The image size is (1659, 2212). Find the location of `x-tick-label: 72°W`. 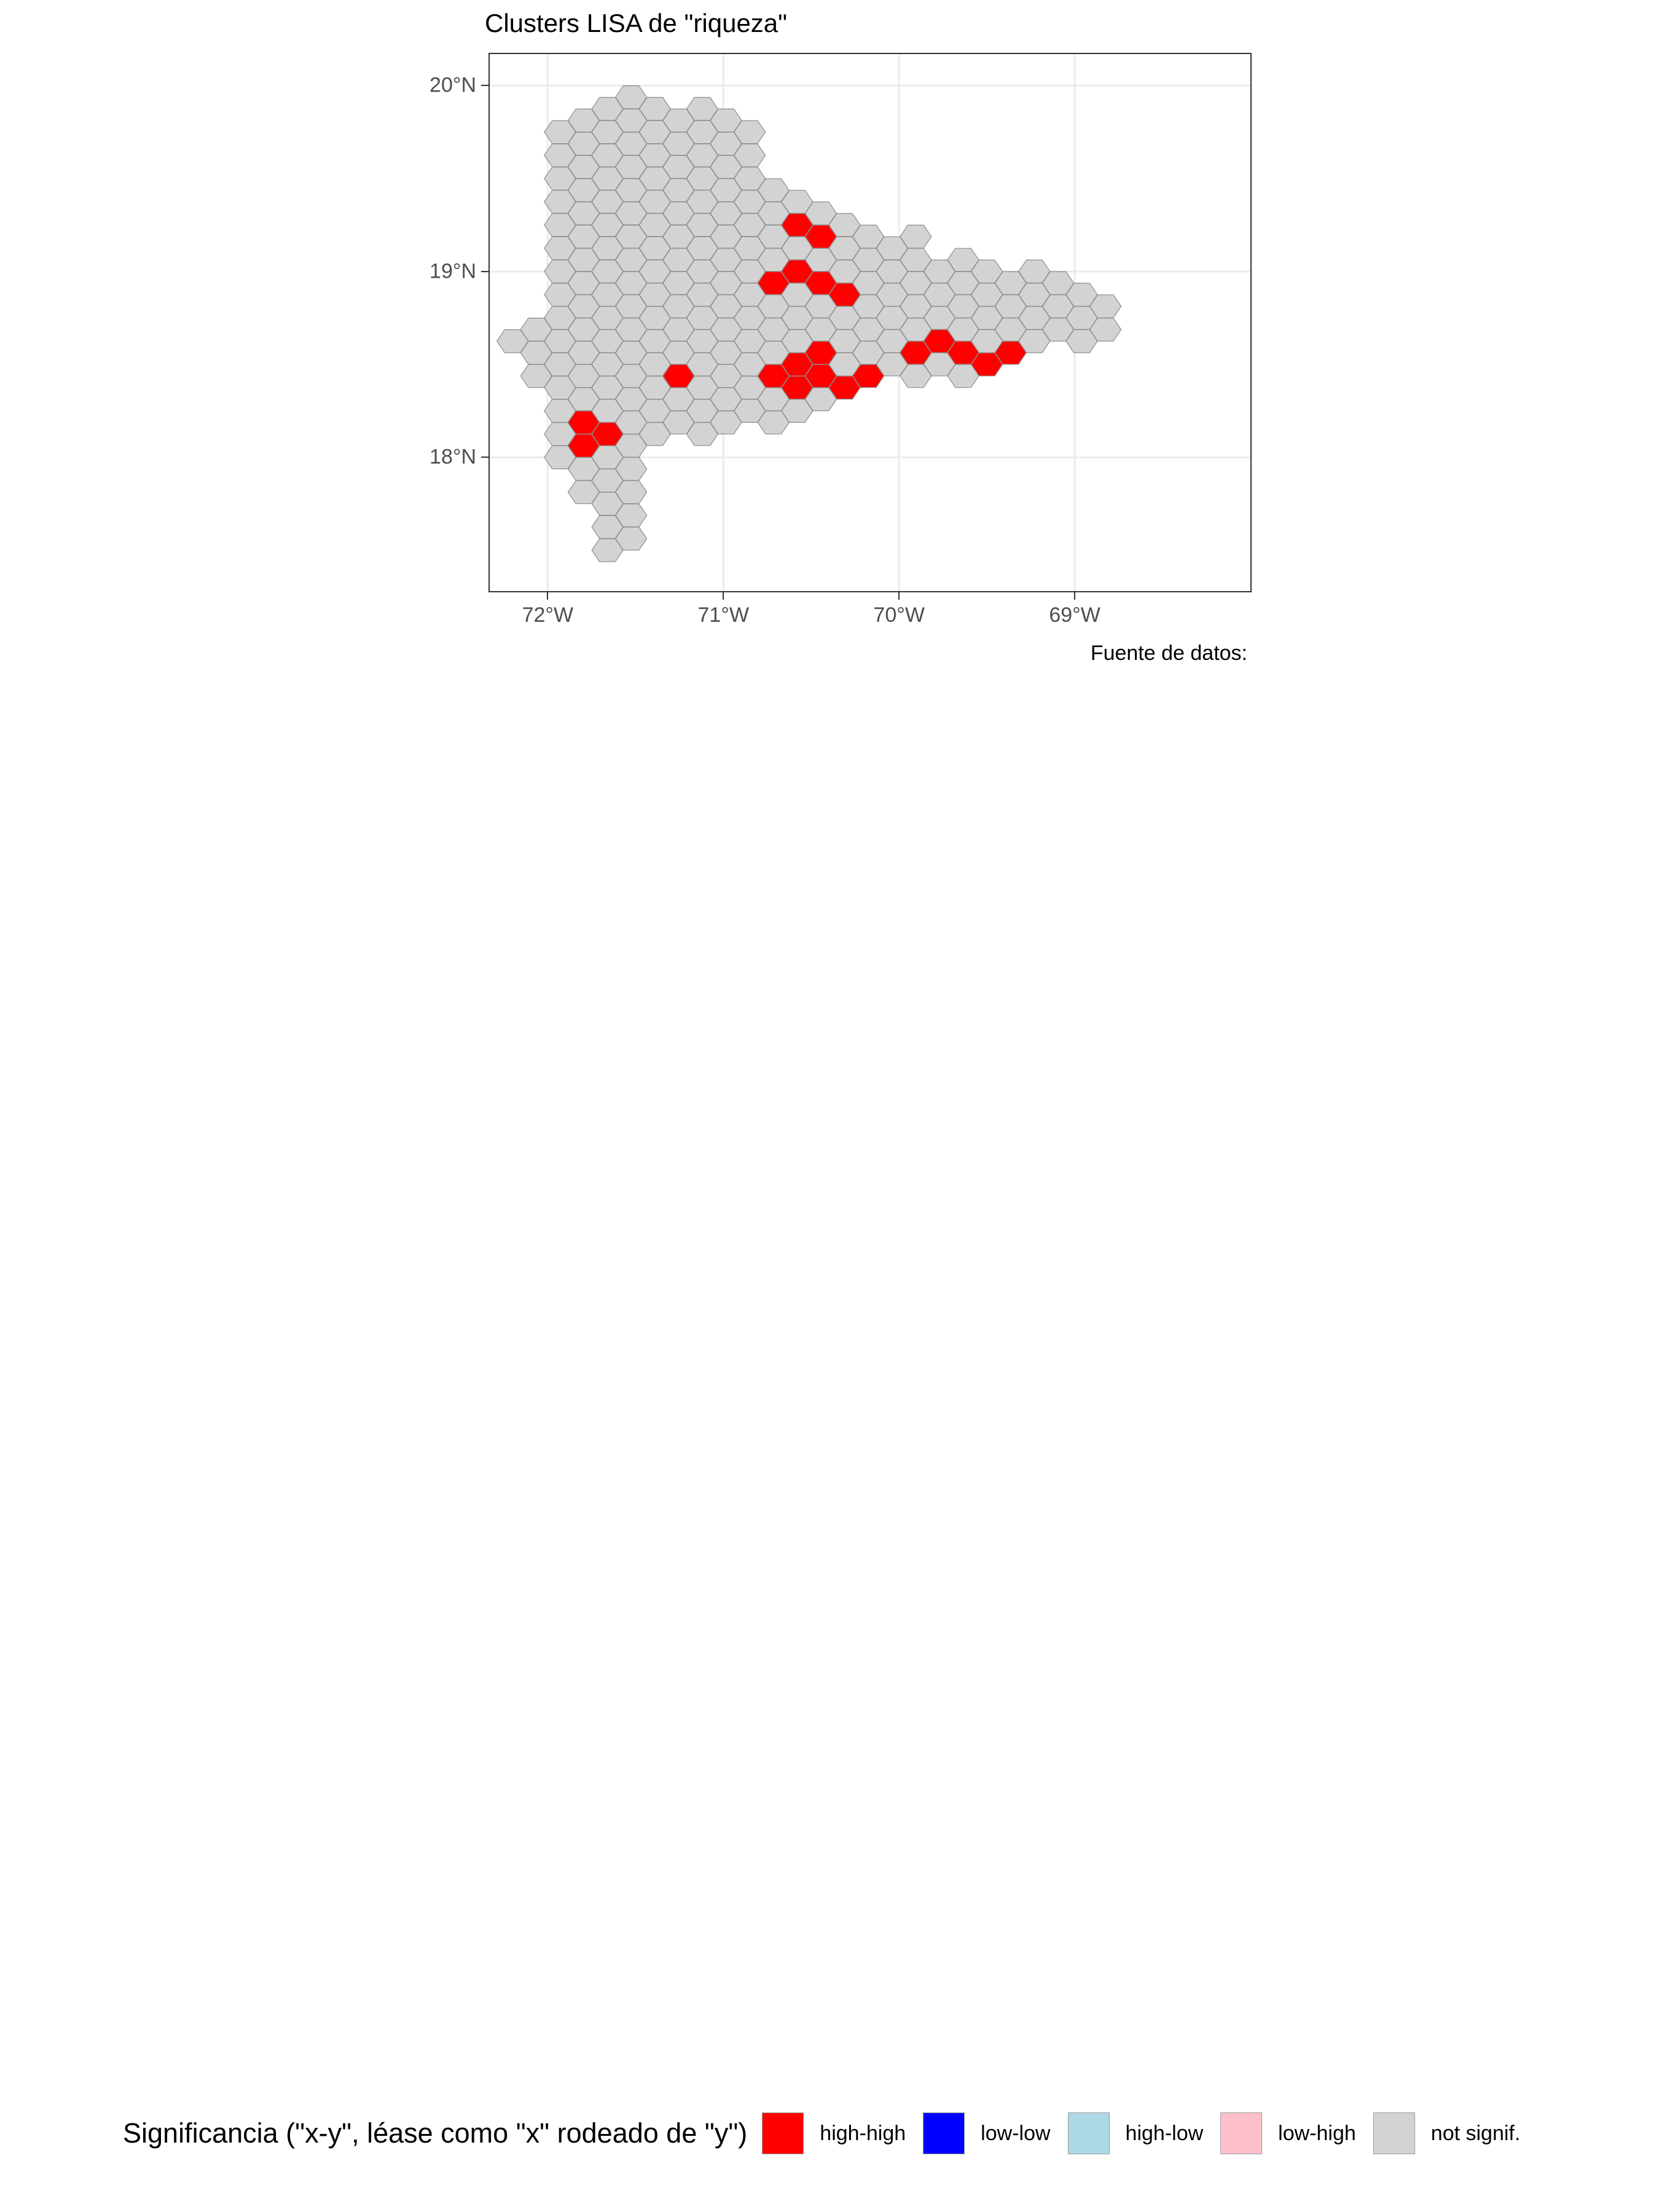

x-tick-label: 72°W is located at coordinates (548, 615).